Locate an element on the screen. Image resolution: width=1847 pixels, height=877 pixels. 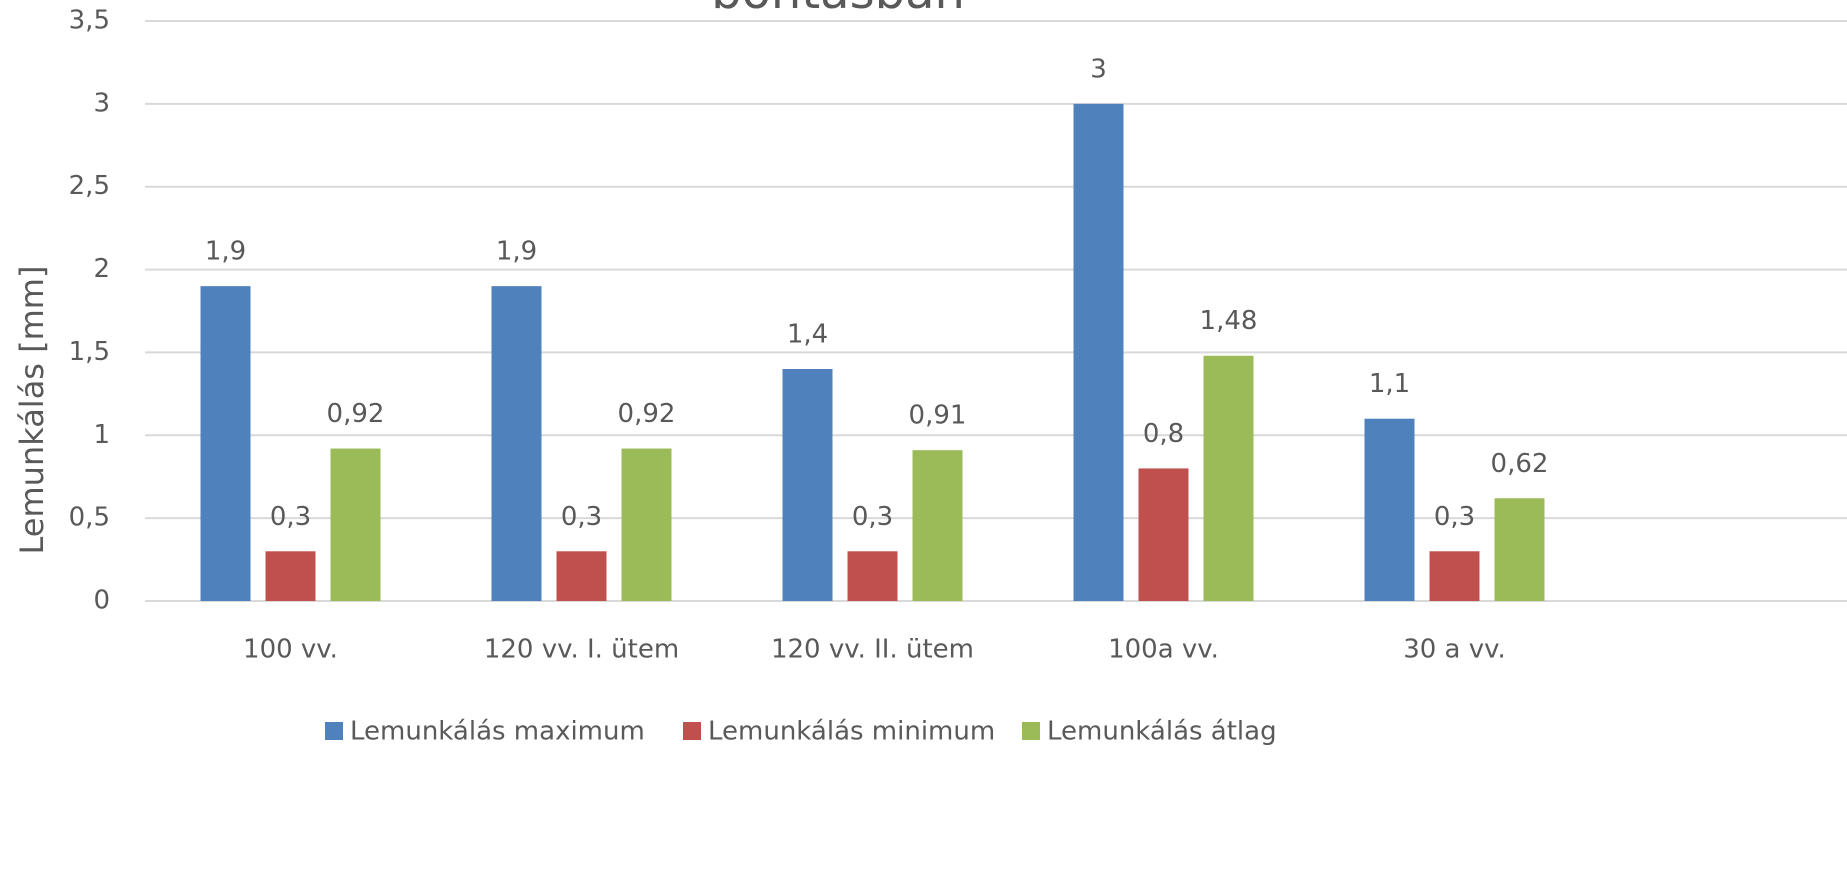
x-tick-label: 100 vv. is located at coordinates (290, 650).